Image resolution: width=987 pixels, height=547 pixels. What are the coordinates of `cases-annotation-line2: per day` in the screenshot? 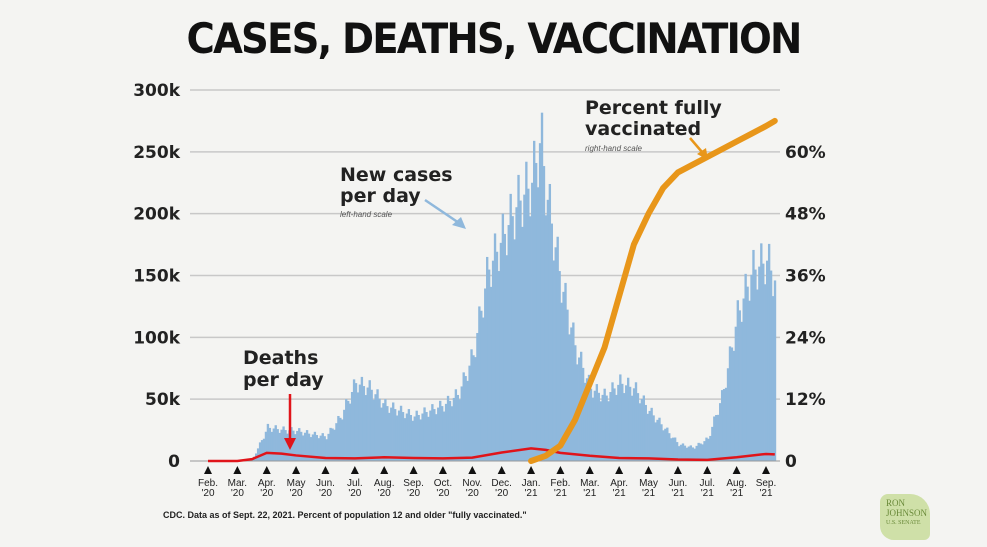 It's located at (380, 196).